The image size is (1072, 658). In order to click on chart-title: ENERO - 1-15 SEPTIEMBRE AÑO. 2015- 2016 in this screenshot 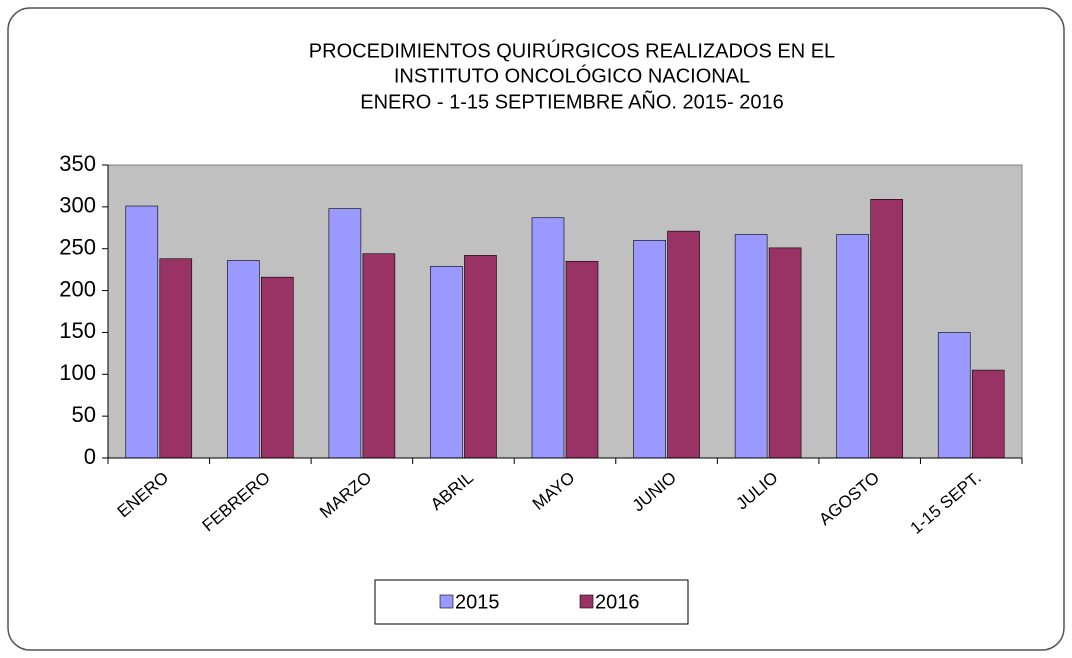, I will do `click(572, 101)`.